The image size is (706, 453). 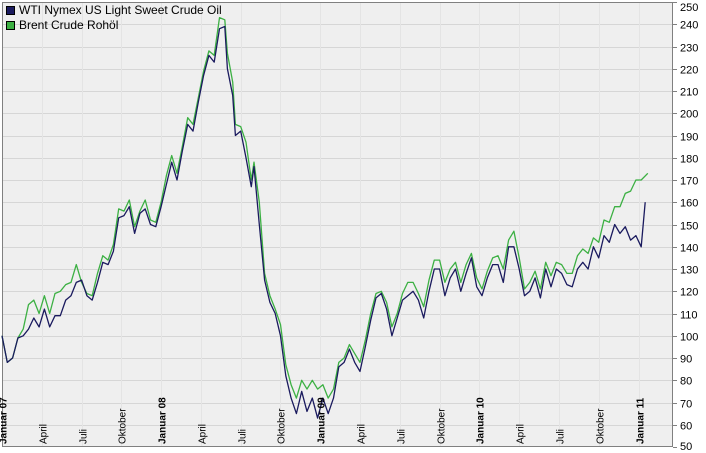 What do you see at coordinates (689, 138) in the screenshot?
I see `y-tick-label: 190` at bounding box center [689, 138].